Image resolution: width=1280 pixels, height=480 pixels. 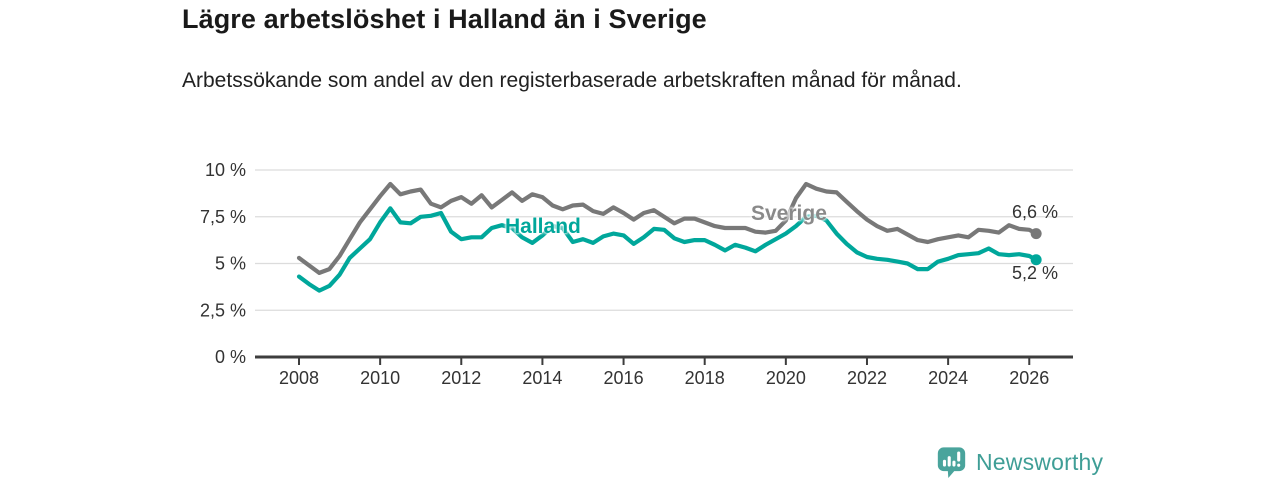 What do you see at coordinates (223, 217) in the screenshot?
I see `y-tick-label: 7,5 %` at bounding box center [223, 217].